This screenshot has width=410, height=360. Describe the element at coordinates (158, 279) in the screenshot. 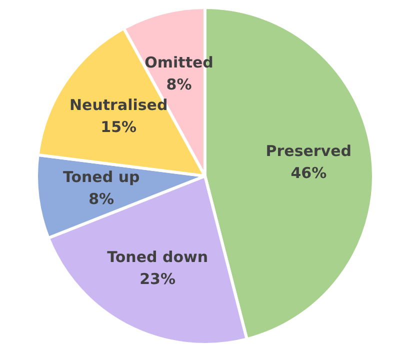

I see `data-label: 23%` at that location.